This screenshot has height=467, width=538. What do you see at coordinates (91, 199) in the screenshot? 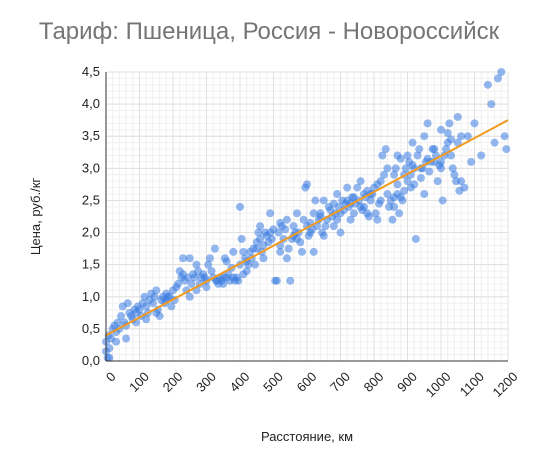
I see `y-tick-label: 2,5` at bounding box center [91, 199].